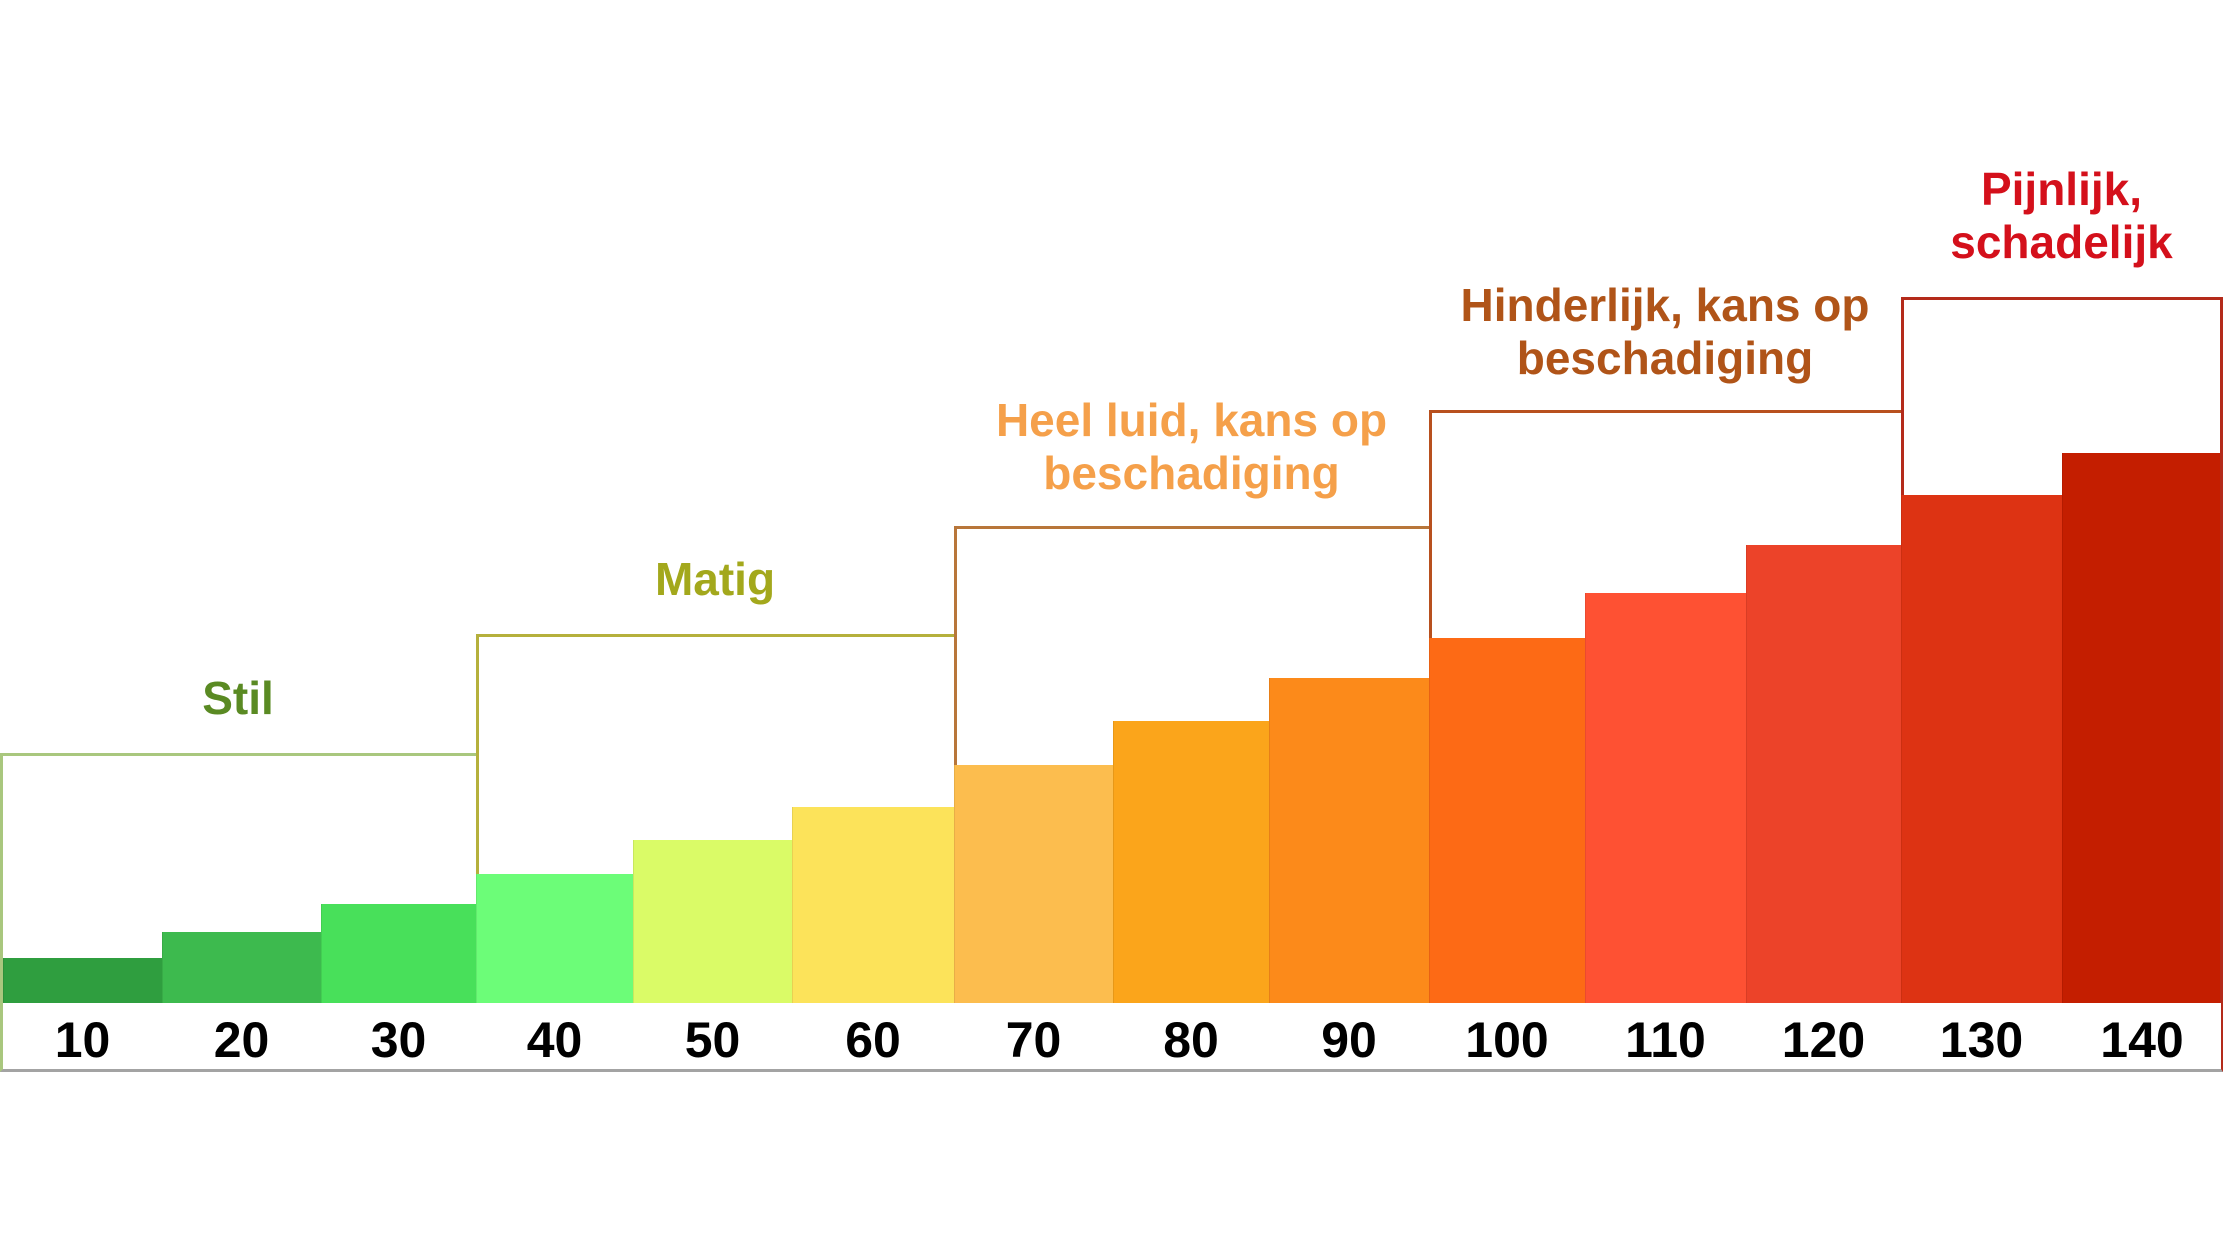 This screenshot has width=2225, height=1251. I want to click on x-tick-label: 10, so click(82, 1040).